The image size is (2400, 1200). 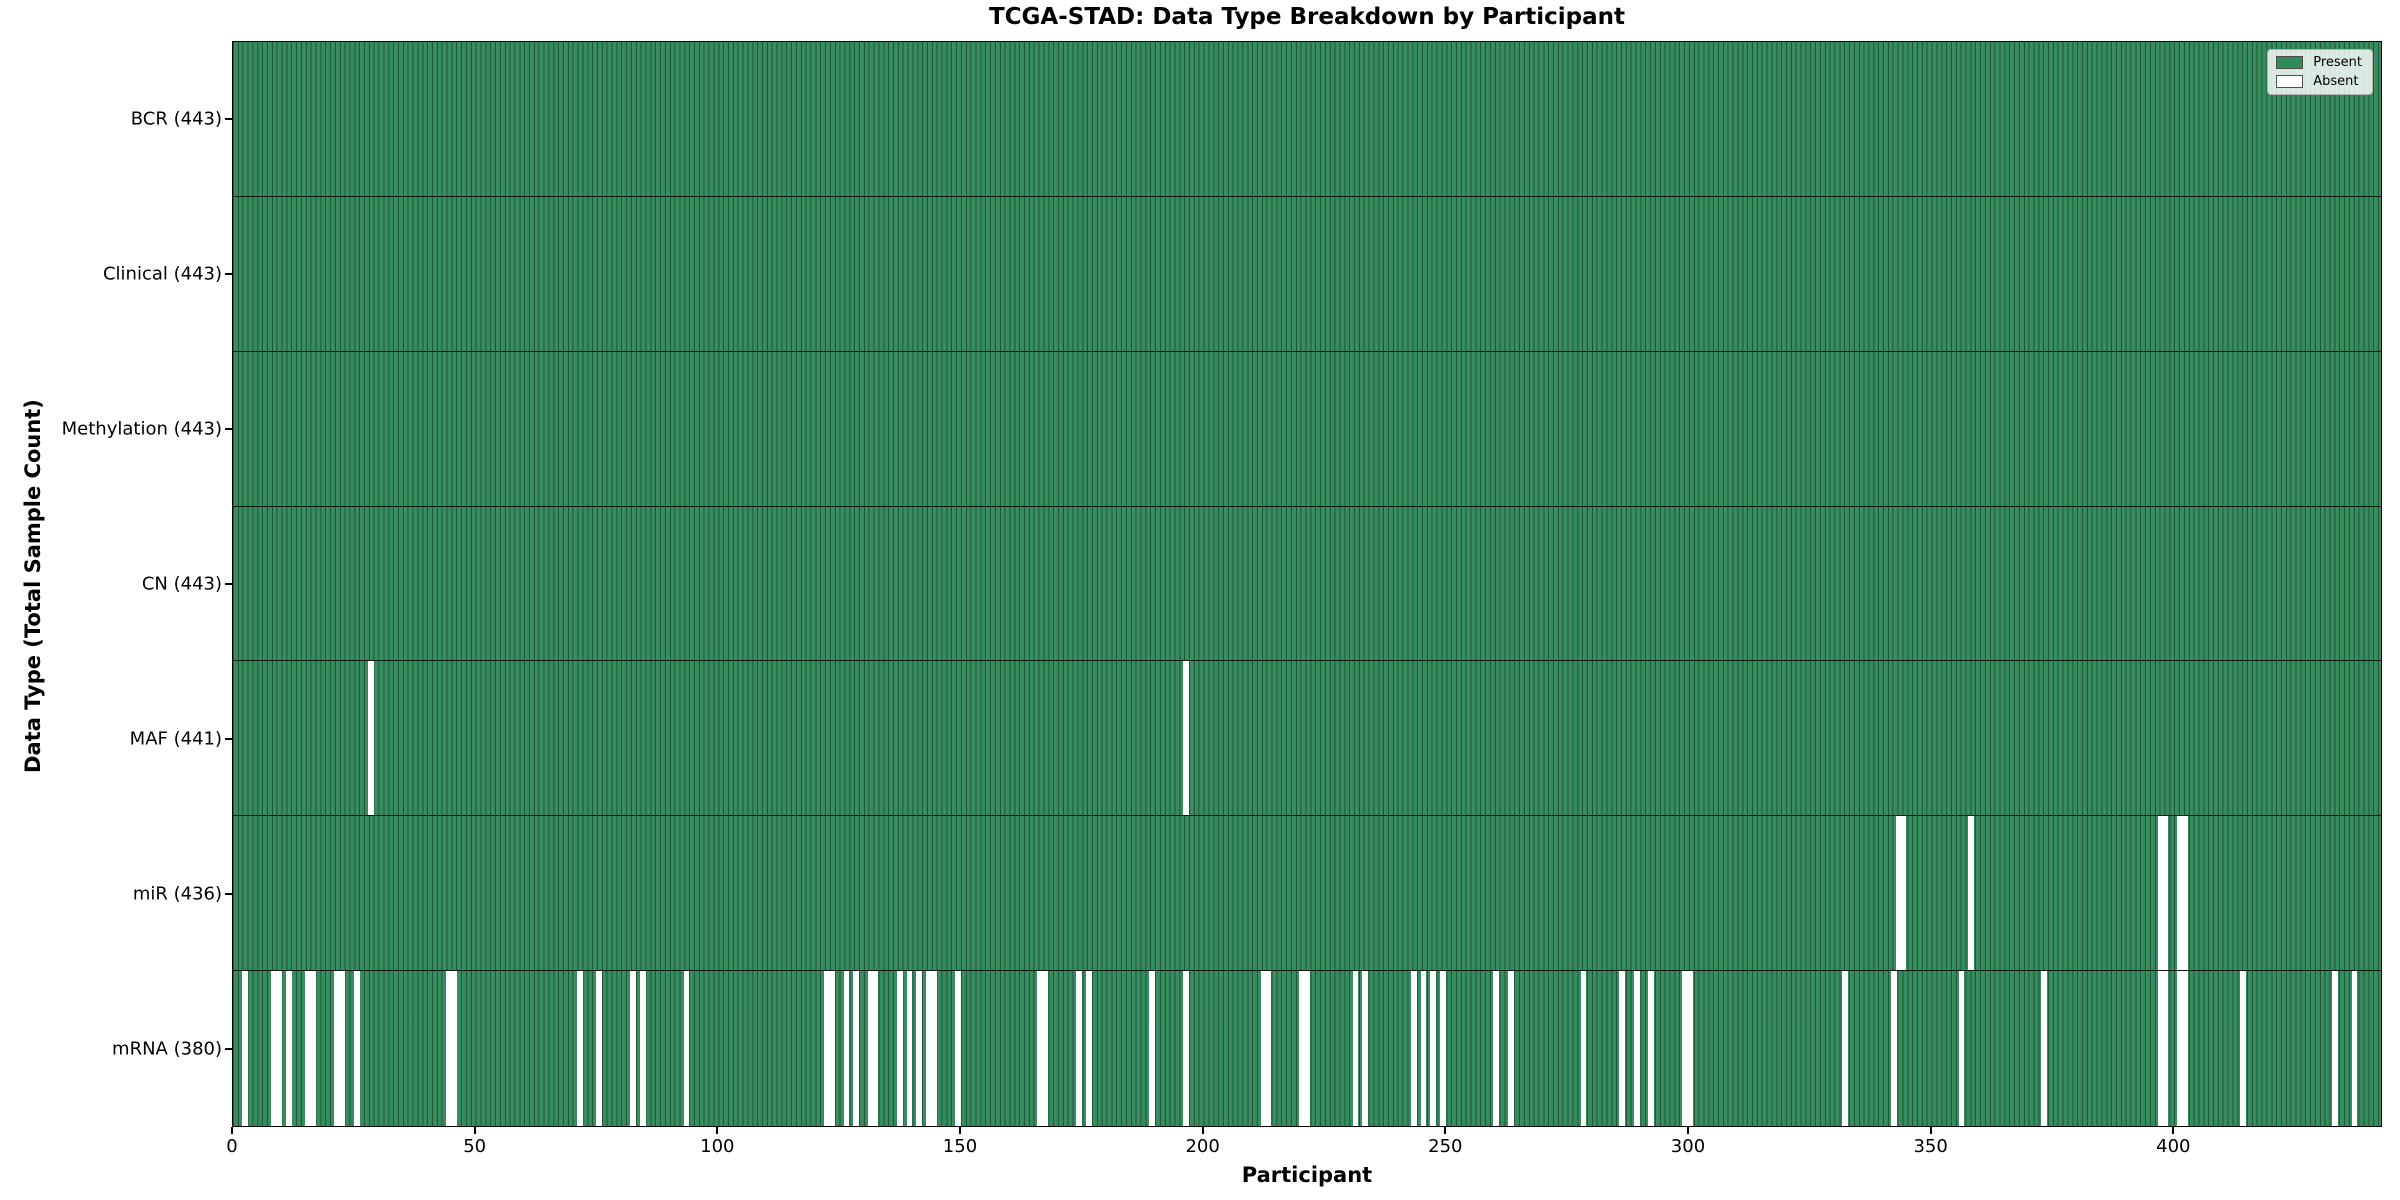 I want to click on y-tick-label: Methylation (443), so click(x=141, y=429).